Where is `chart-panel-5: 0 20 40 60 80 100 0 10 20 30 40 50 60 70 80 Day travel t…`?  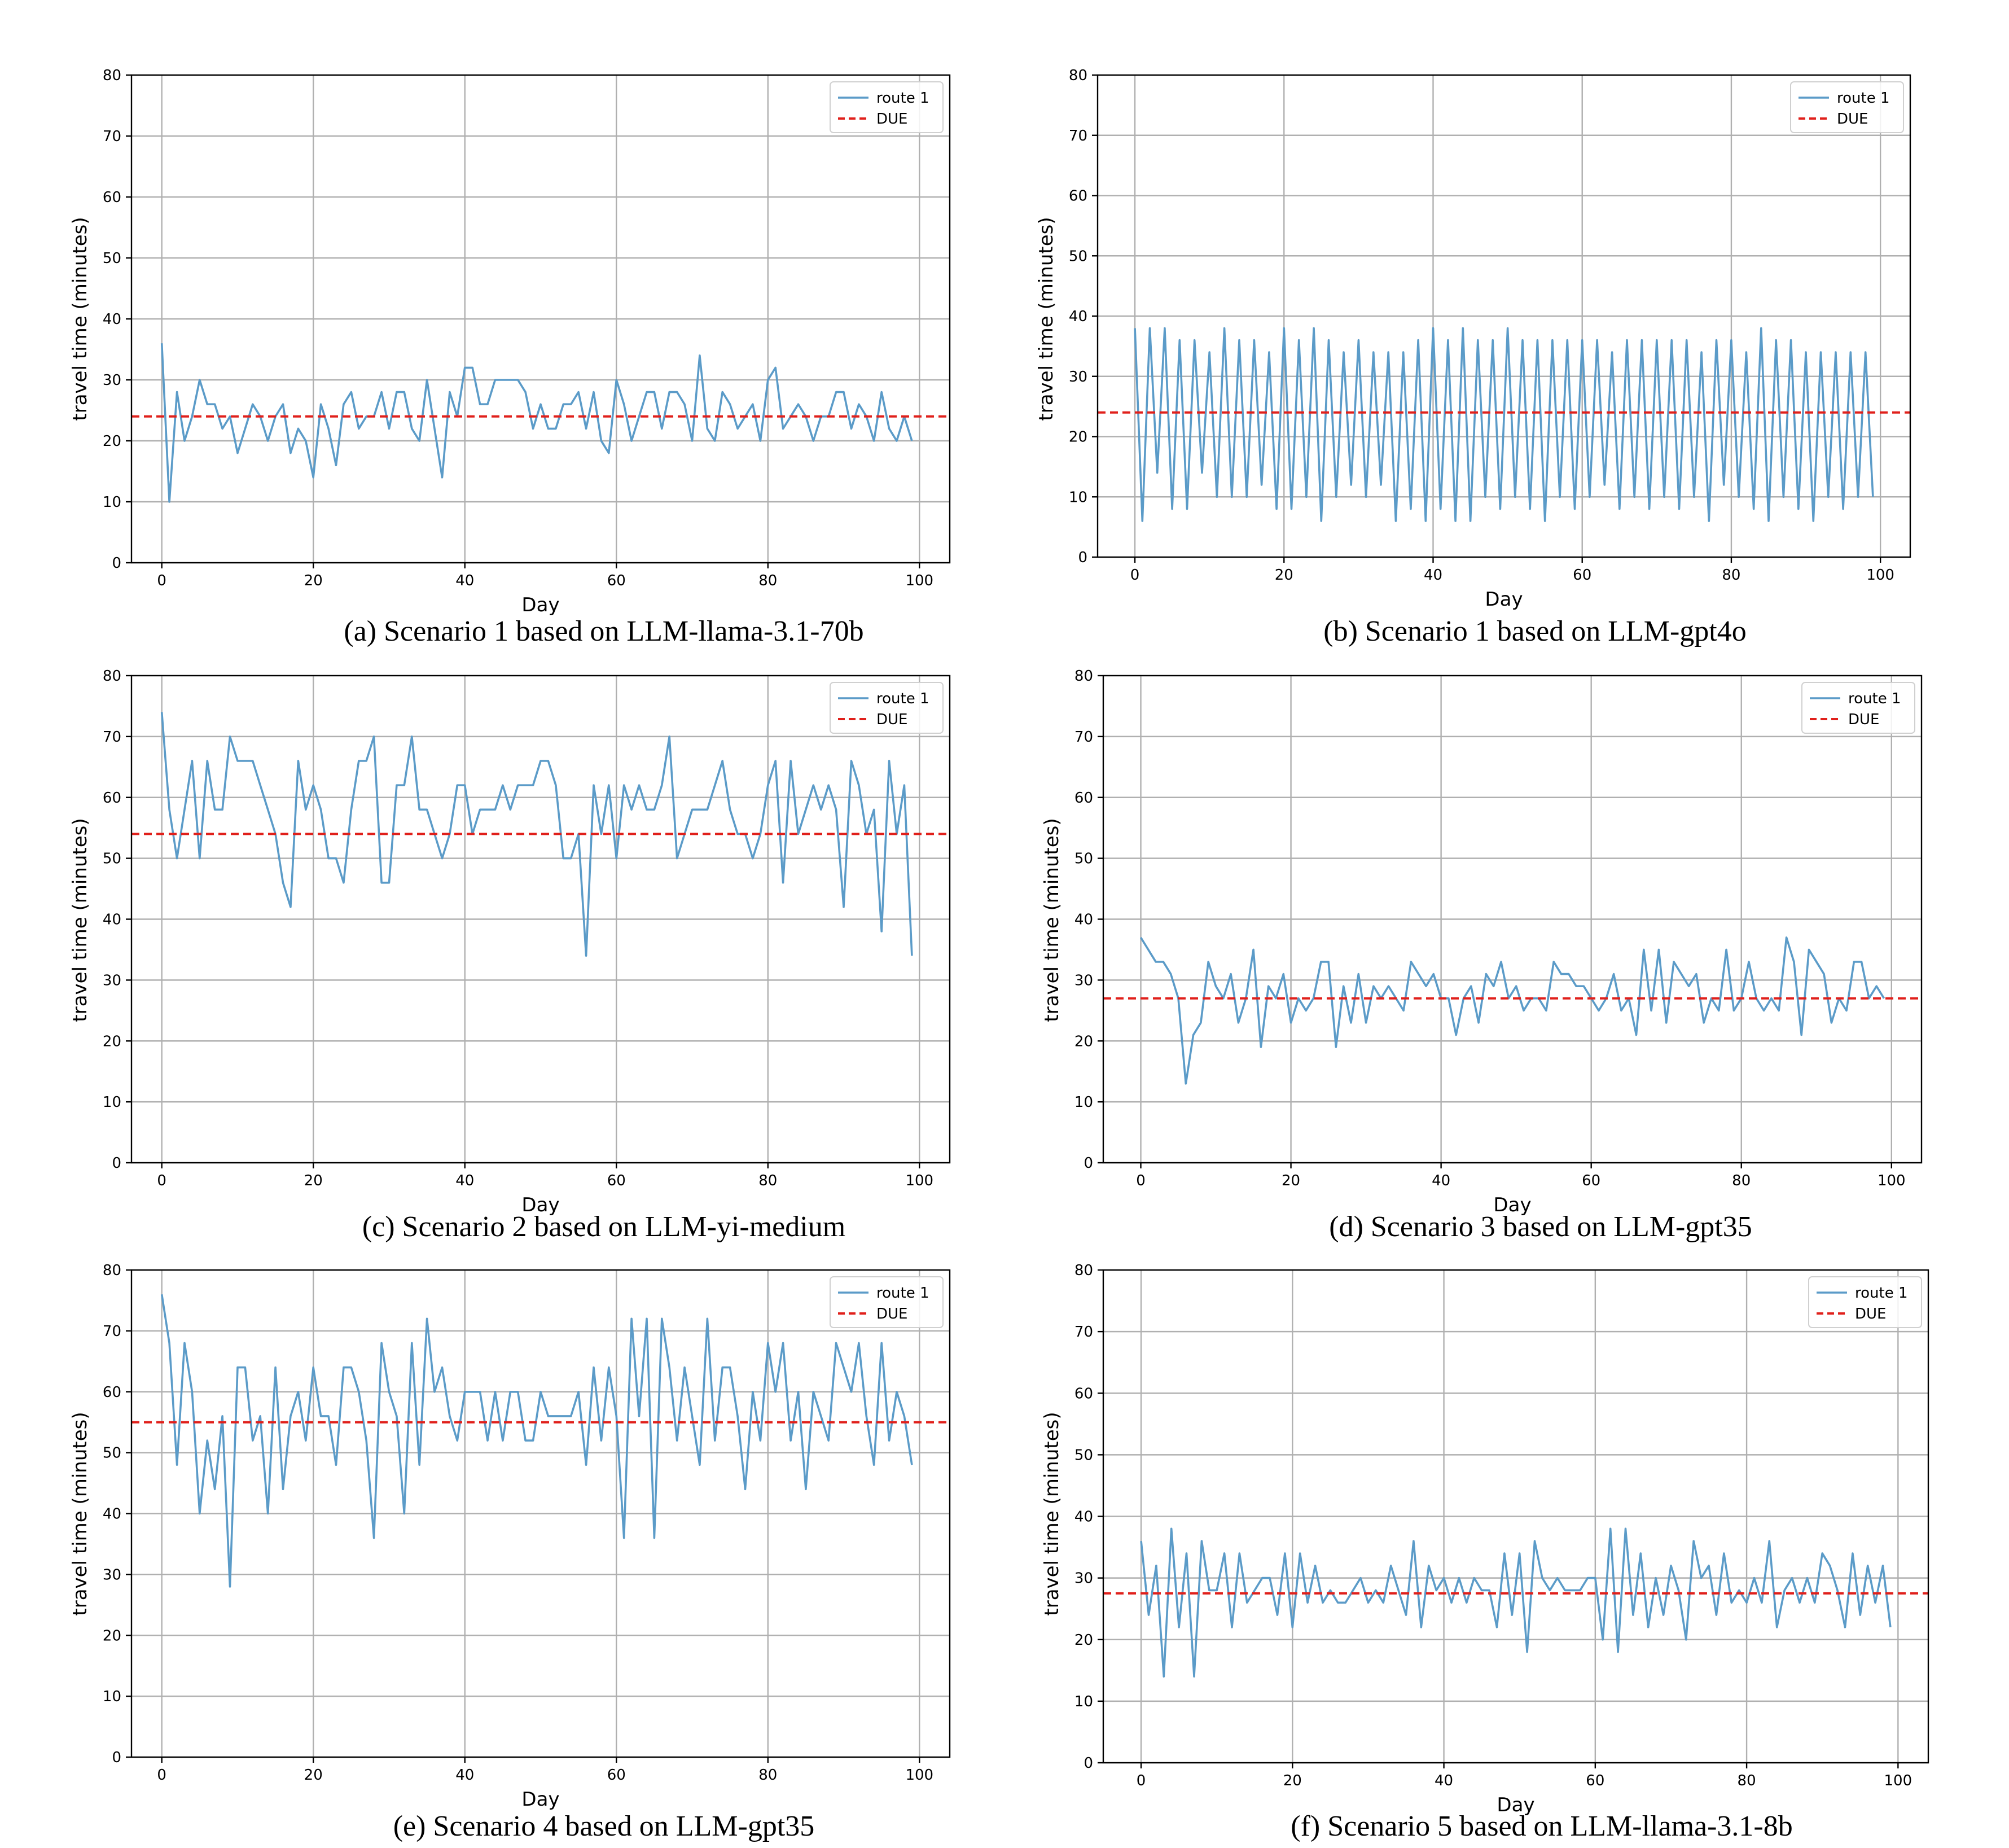 chart-panel-5: 0 20 40 60 80 100 0 10 20 30 40 50 60 70 80 Day travel t… is located at coordinates (510, 1552).